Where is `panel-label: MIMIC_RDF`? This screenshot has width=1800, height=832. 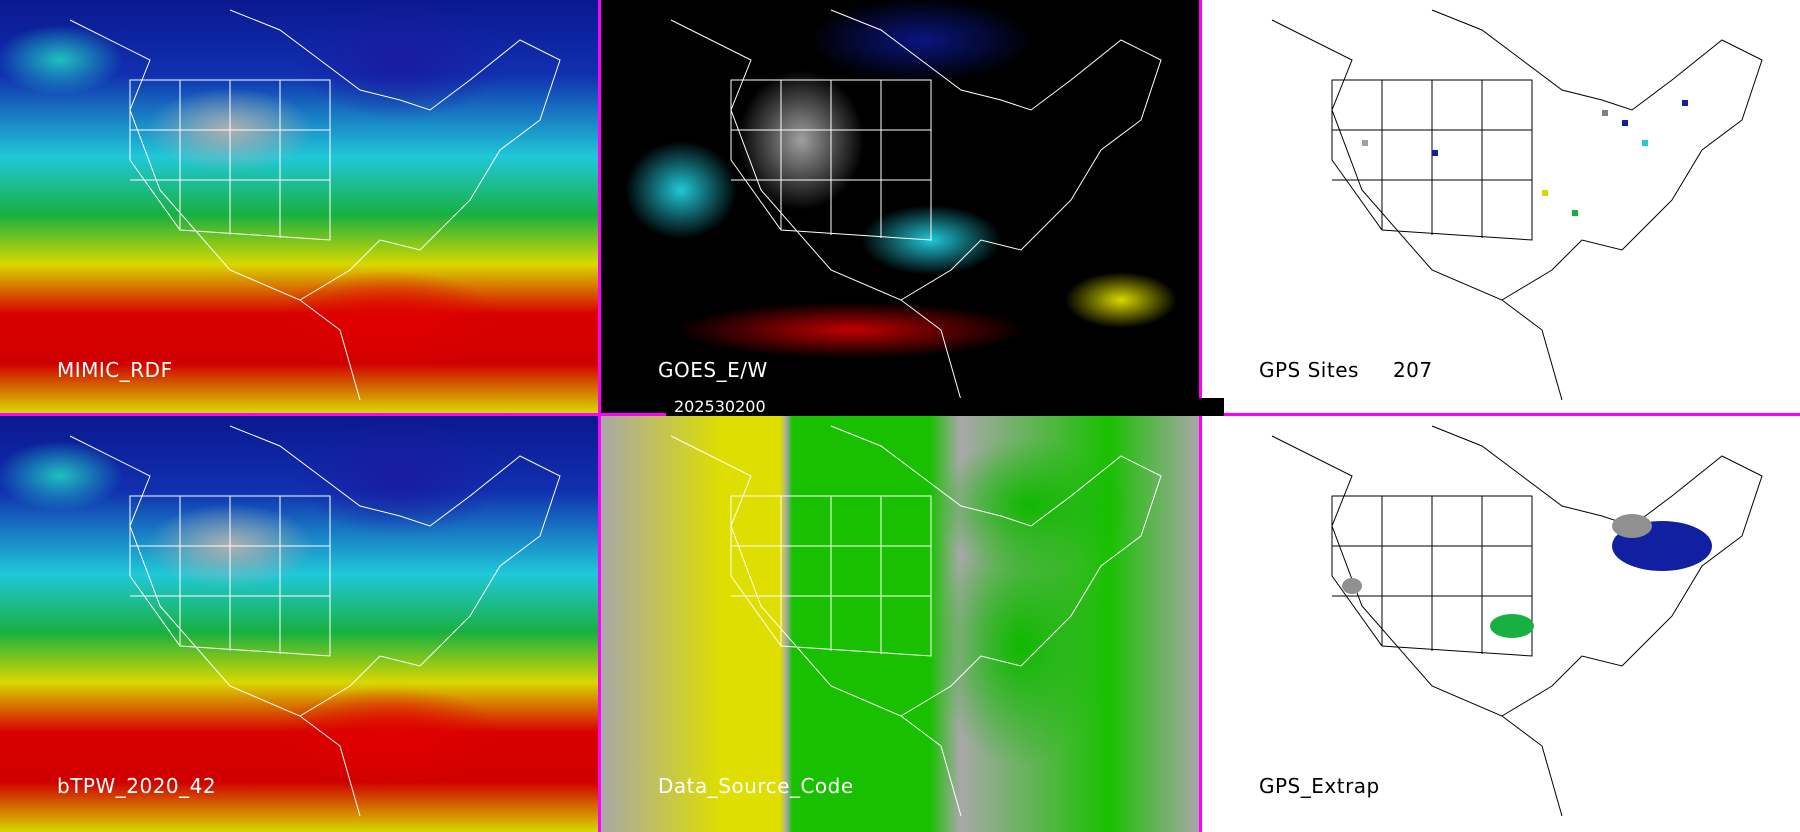 panel-label: MIMIC_RDF is located at coordinates (115, 370).